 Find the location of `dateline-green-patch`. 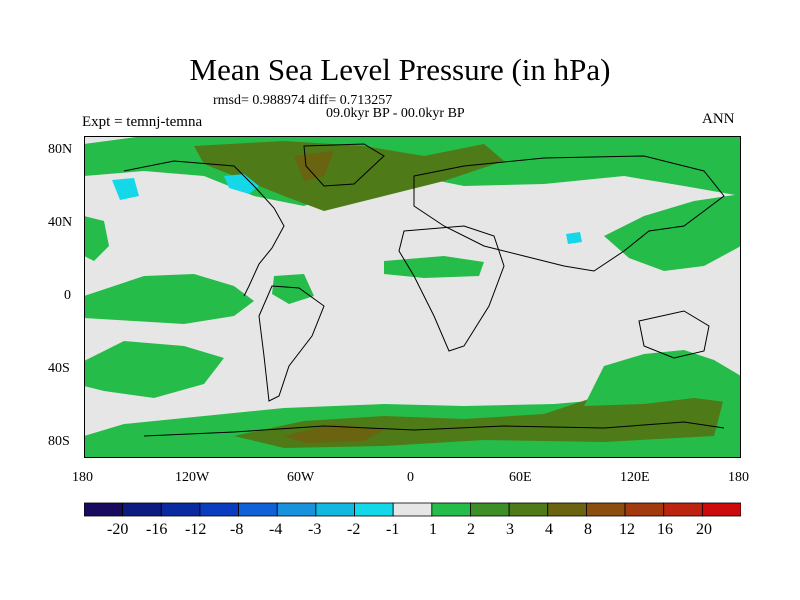

dateline-green-patch is located at coordinates (96, 238).